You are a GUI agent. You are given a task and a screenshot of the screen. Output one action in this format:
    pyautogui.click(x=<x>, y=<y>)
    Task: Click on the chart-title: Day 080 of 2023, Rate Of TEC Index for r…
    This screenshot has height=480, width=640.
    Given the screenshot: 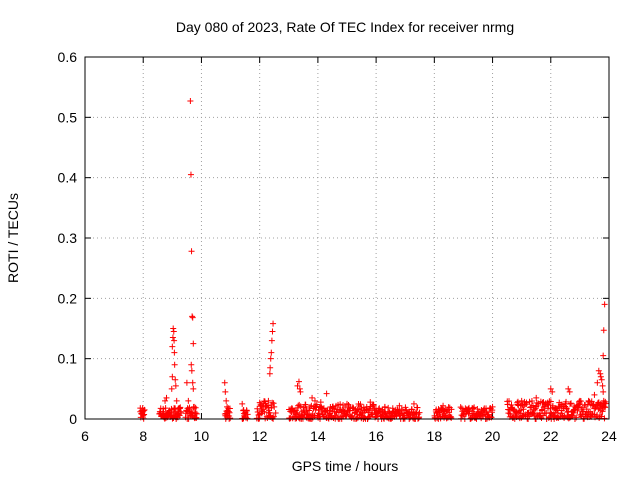 What is the action you would take?
    pyautogui.click(x=345, y=27)
    